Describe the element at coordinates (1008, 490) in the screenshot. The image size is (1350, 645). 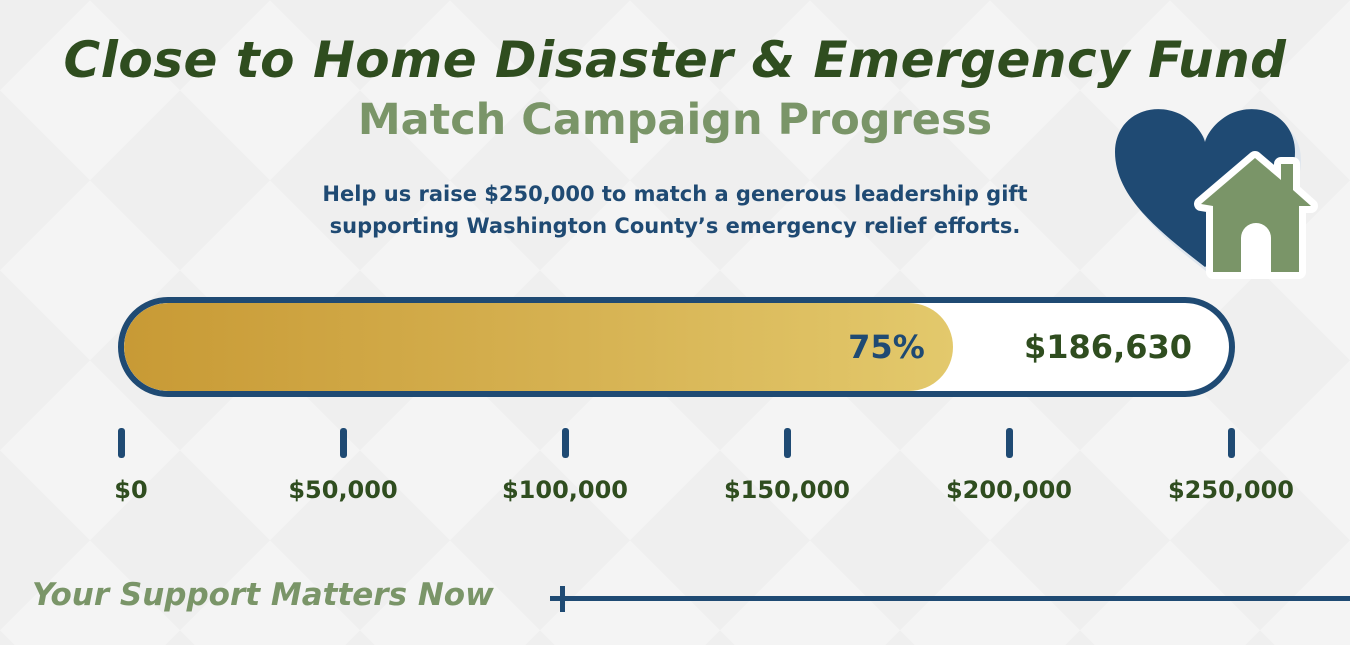
I see `scale-tick-label: $200,000` at that location.